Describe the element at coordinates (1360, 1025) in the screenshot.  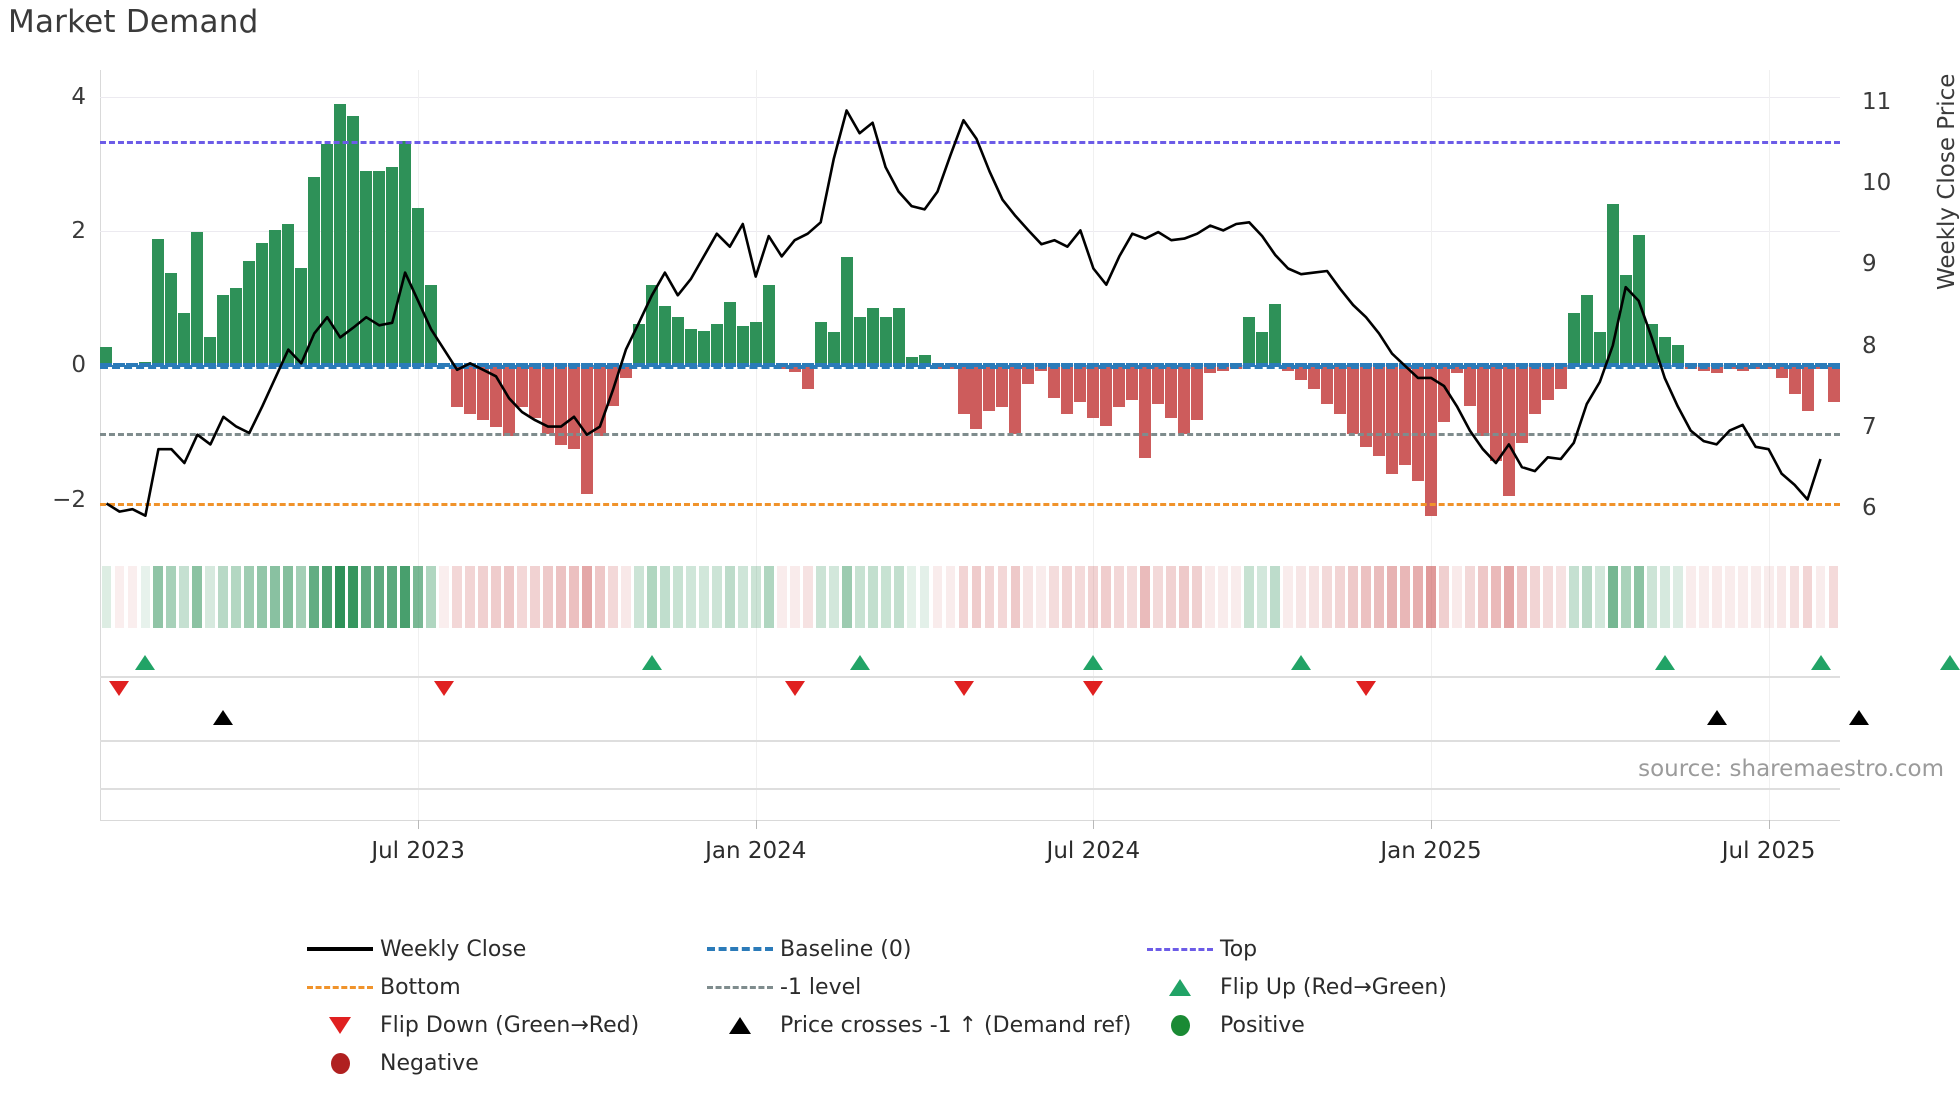
I see `legend-item: Positive` at that location.